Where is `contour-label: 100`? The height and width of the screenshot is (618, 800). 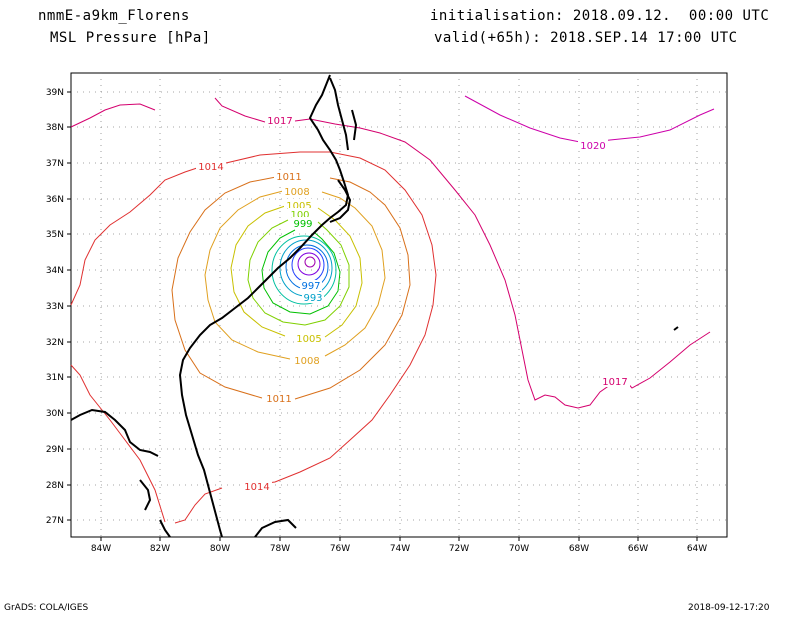 contour-label: 100 is located at coordinates (299, 215).